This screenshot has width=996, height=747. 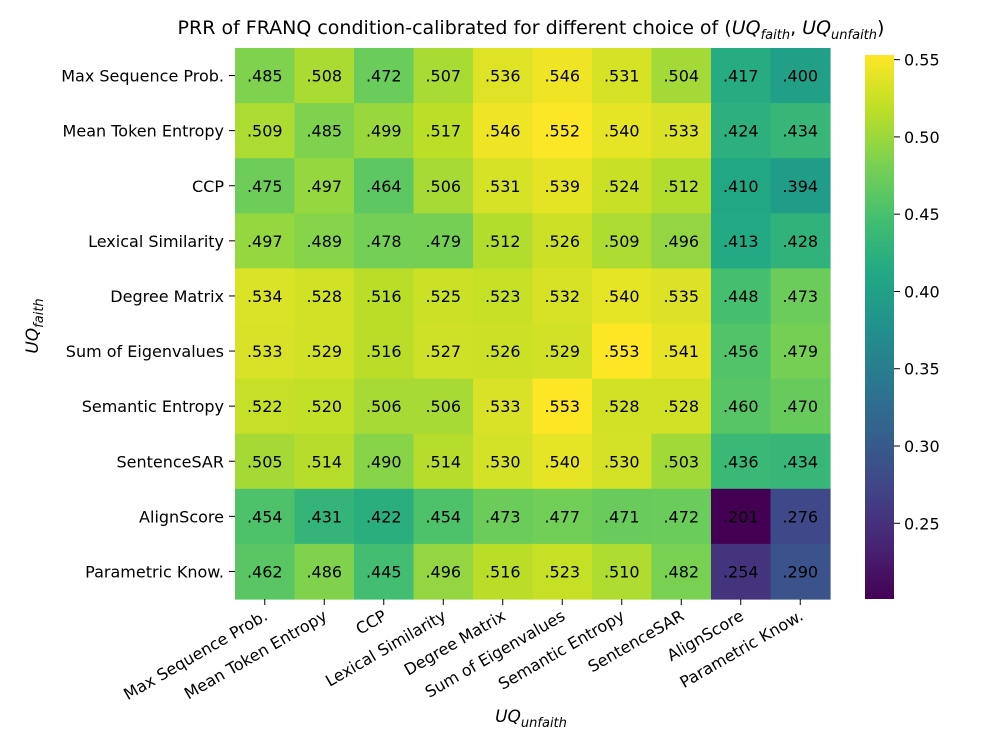 What do you see at coordinates (922, 60) in the screenshot?
I see `colorbar-tick-label: 0.55` at bounding box center [922, 60].